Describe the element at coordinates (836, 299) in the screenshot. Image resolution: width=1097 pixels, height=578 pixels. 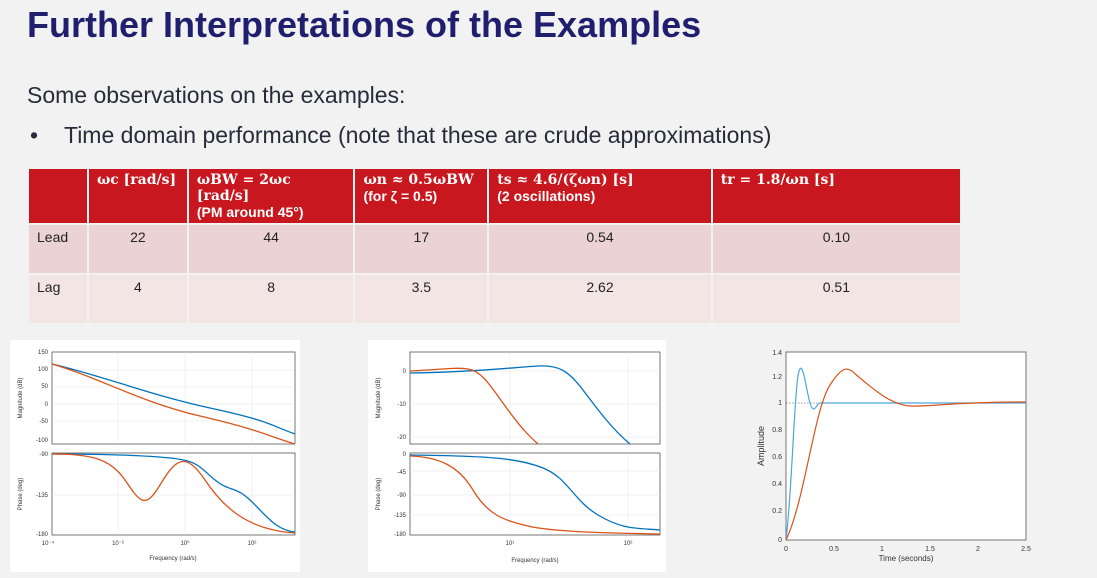
I see `table-cell: 0.51` at that location.